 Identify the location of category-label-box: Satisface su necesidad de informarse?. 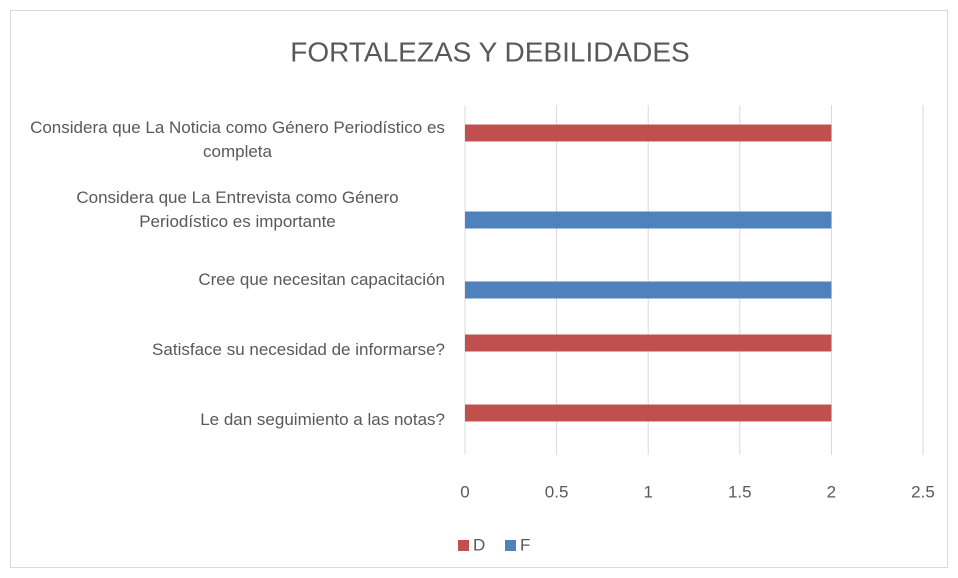
(298, 350).